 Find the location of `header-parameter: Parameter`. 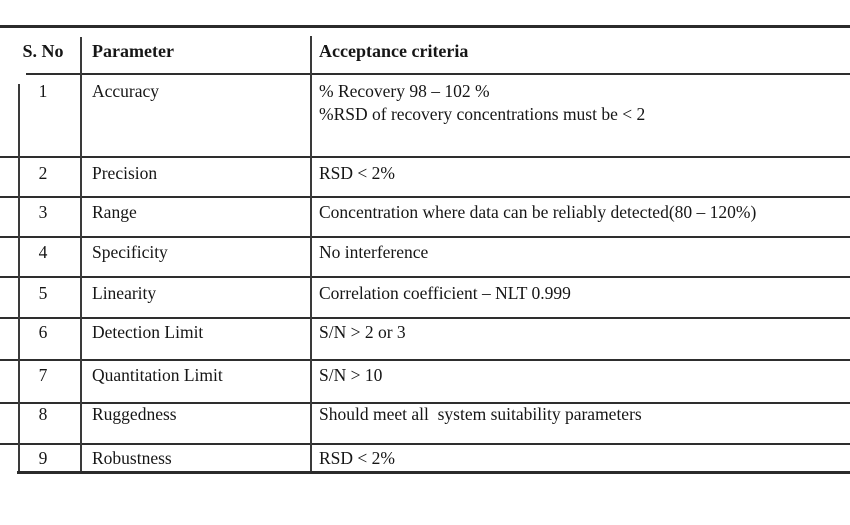

header-parameter: Parameter is located at coordinates (133, 51).